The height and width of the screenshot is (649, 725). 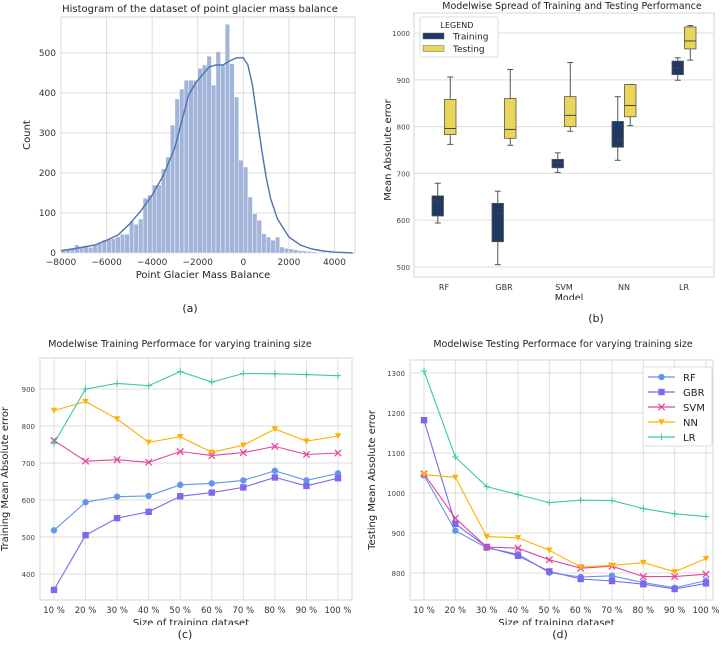 I want to click on x-tick-label: 4000, so click(x=334, y=263).